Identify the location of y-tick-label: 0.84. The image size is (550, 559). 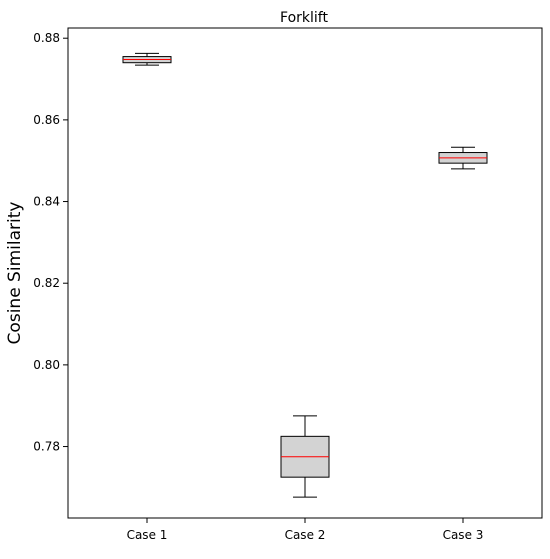
(46, 202).